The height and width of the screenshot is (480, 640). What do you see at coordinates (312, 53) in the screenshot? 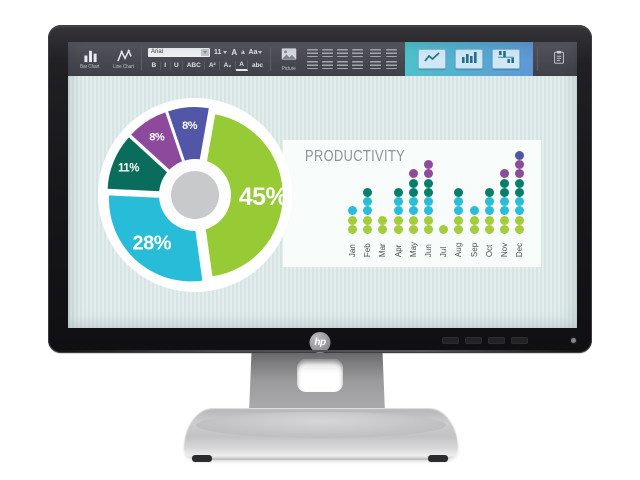
I see `bullet-list-icon` at bounding box center [312, 53].